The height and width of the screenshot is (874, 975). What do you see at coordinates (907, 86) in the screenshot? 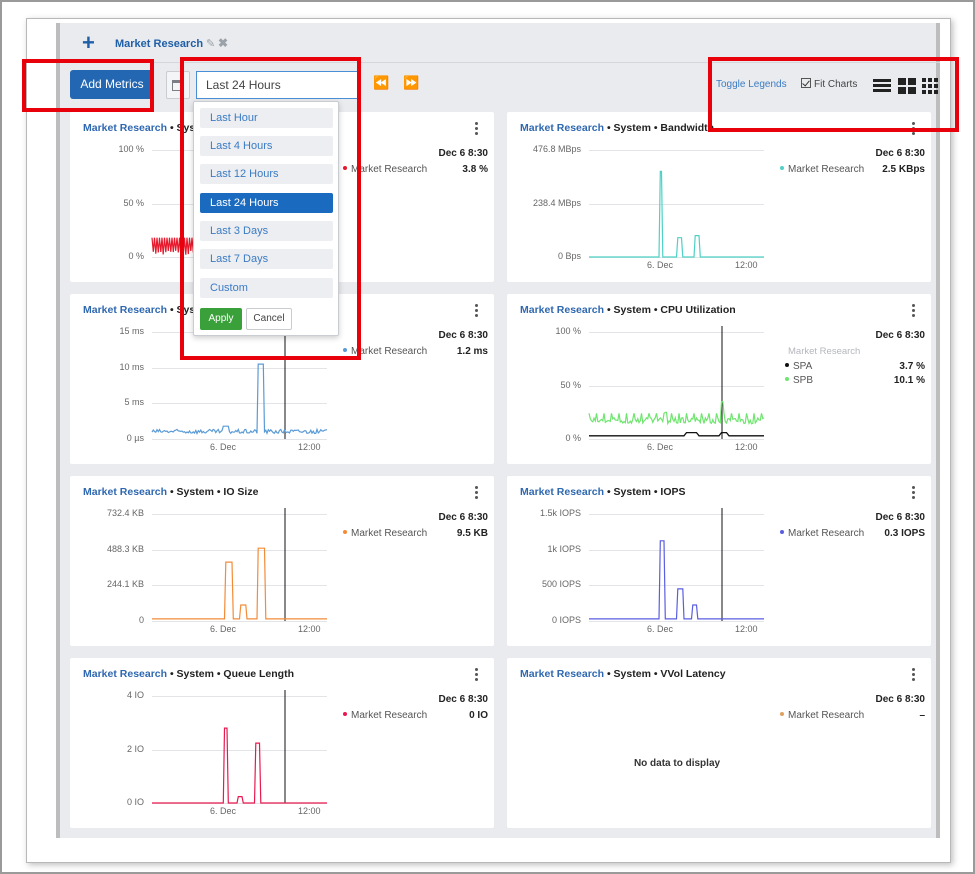
I see `layout-two-column-icon` at bounding box center [907, 86].